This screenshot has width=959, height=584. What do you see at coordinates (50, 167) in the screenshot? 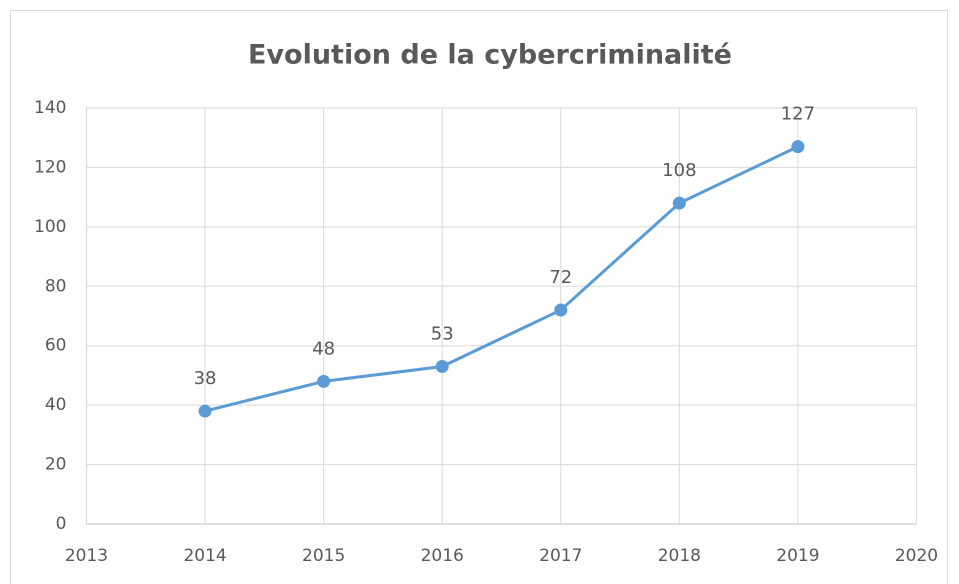
I see `y-tick-label: 120` at bounding box center [50, 167].